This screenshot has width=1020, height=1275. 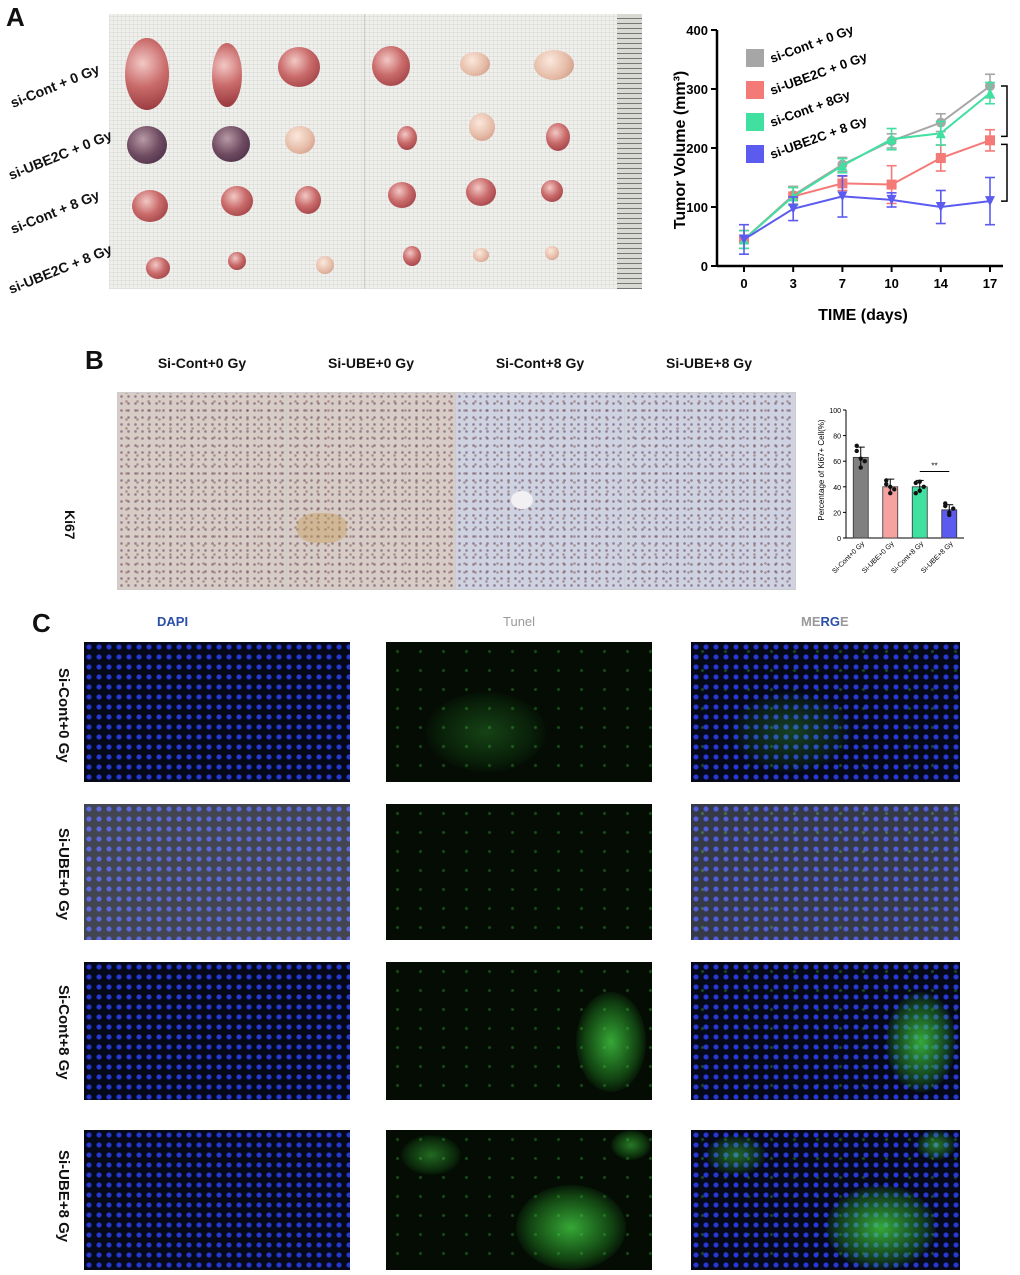 What do you see at coordinates (94, 360) in the screenshot?
I see `panel-label-b: B` at bounding box center [94, 360].